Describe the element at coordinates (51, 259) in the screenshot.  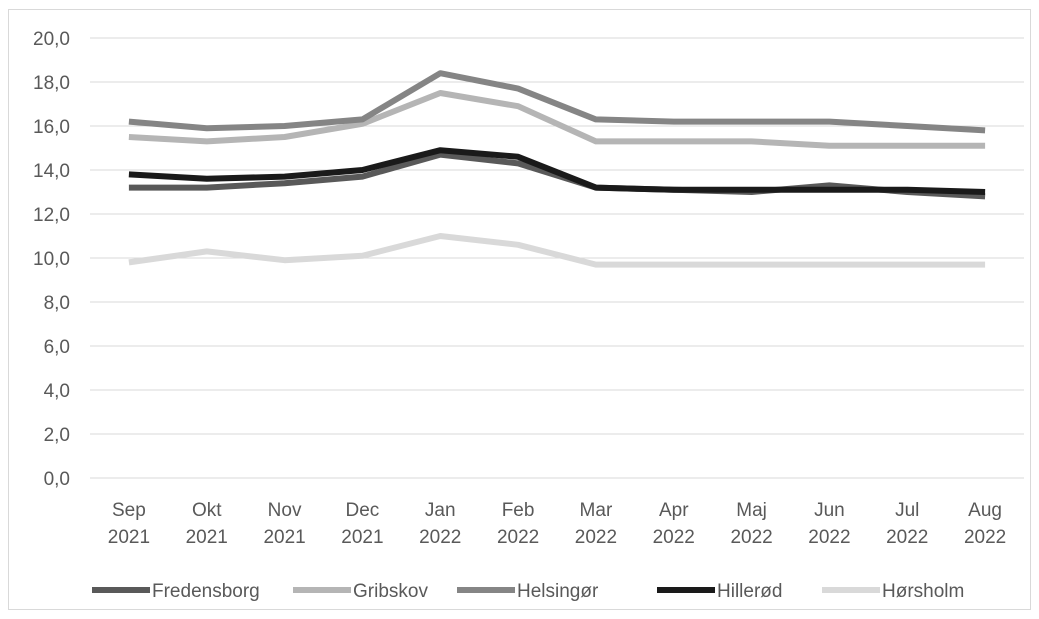
I see `y-tick-label: 10,0` at that location.